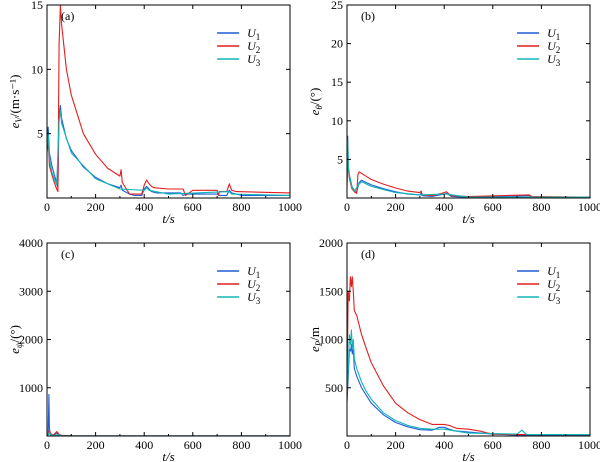 The image size is (600, 462). Describe the element at coordinates (337, 6) in the screenshot. I see `y-tick-label: 25` at that location.